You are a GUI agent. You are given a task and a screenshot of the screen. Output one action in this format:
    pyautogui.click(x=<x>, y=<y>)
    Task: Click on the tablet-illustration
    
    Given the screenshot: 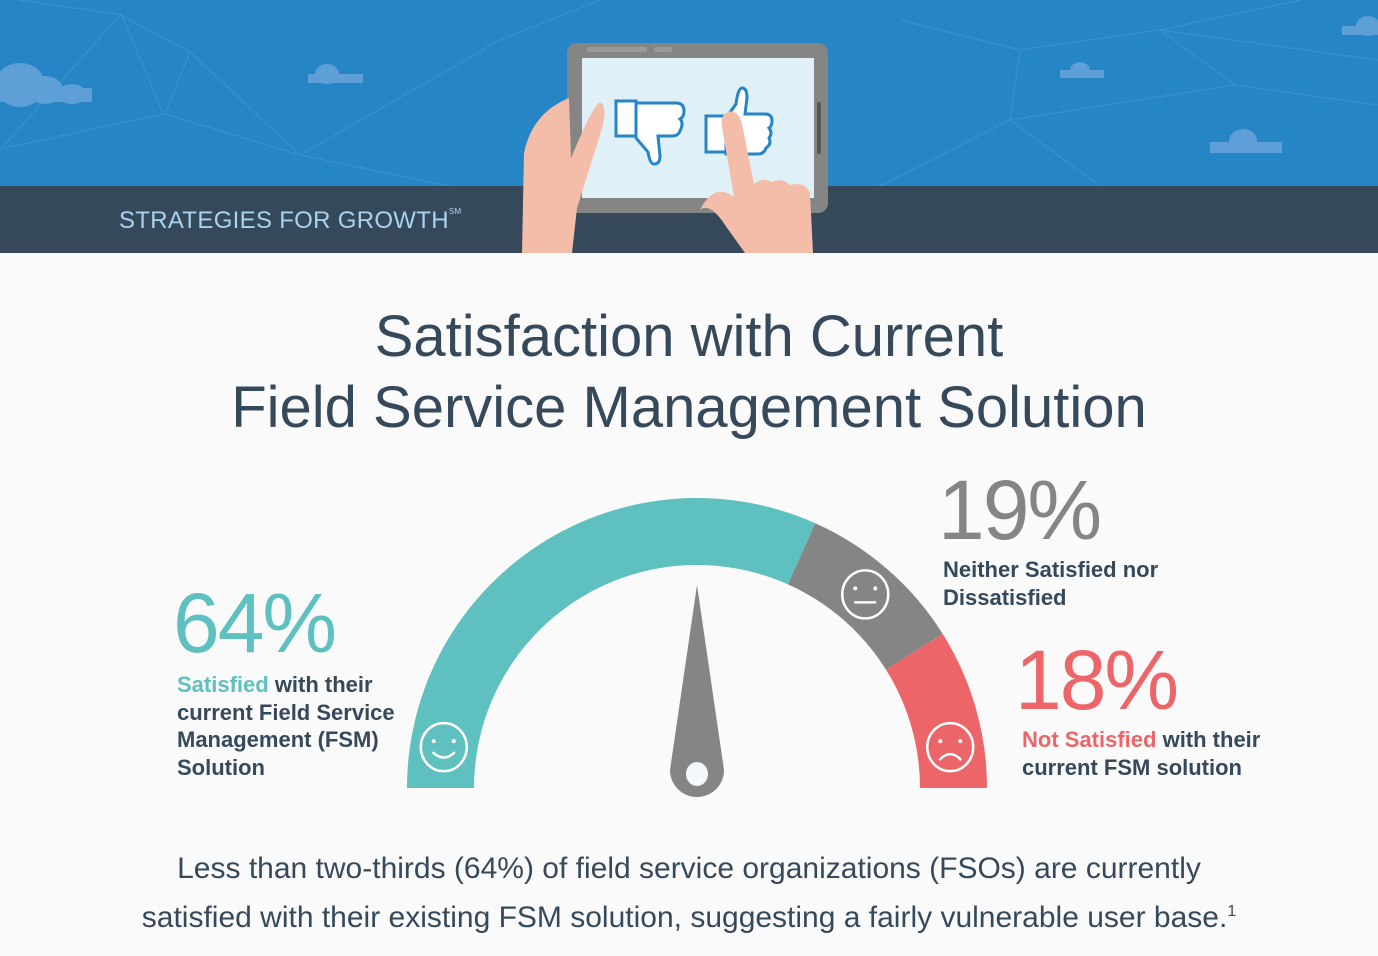 What is the action you would take?
    pyautogui.click(x=675, y=148)
    